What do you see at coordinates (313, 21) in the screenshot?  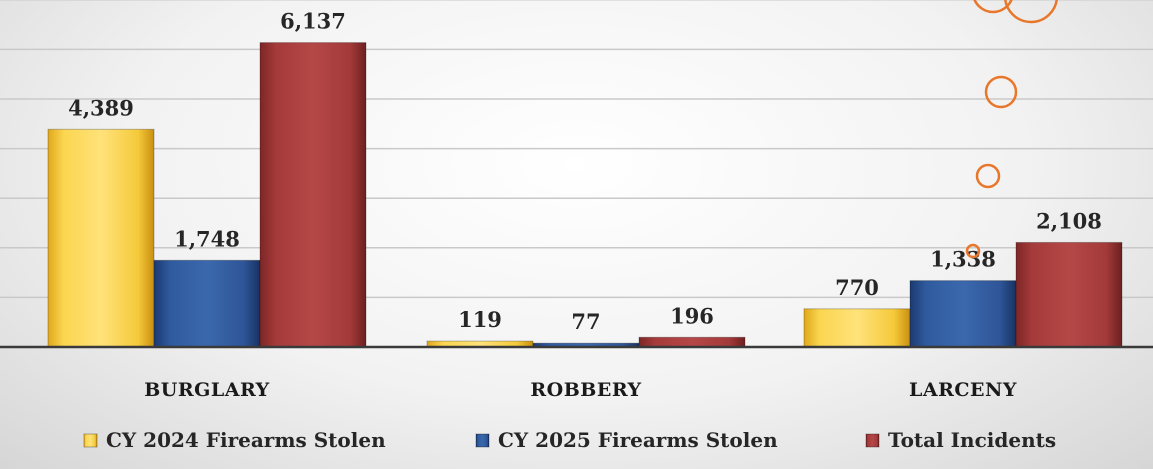 I see `data-label: 6,137` at bounding box center [313, 21].